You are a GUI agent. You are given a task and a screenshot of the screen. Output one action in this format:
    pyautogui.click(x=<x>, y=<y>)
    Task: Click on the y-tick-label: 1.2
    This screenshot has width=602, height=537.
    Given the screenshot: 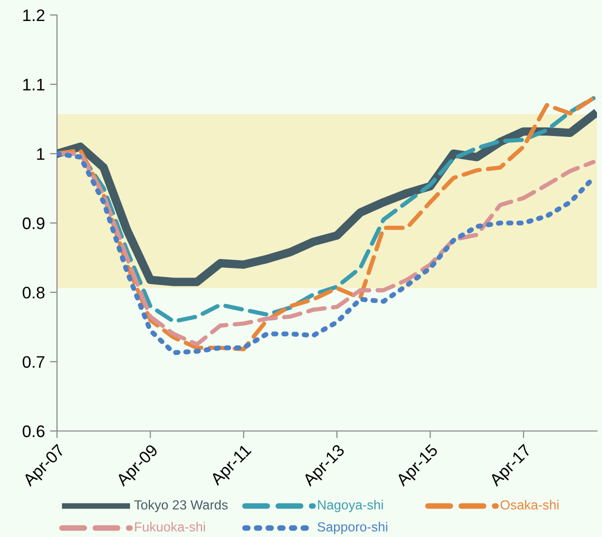 What is the action you would take?
    pyautogui.click(x=33, y=15)
    